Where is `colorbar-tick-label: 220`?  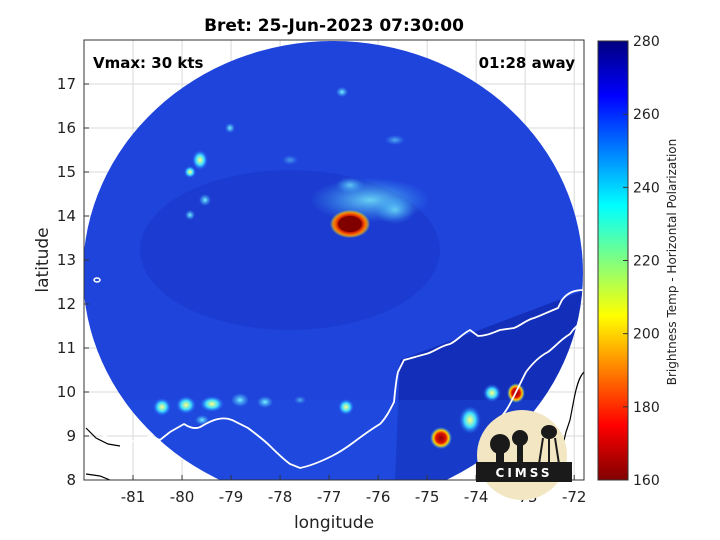 colorbar-tick-label: 220 is located at coordinates (646, 262).